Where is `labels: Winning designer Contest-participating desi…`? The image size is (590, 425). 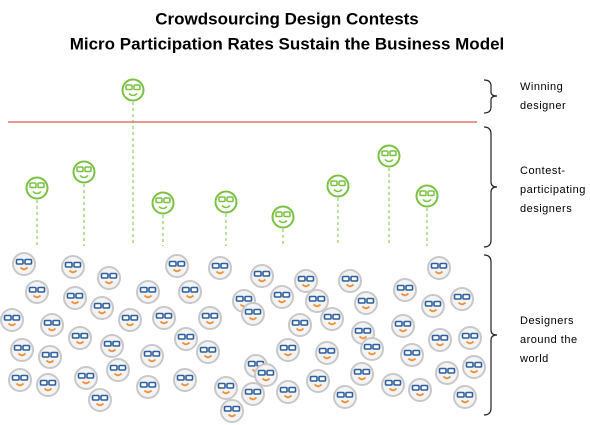
labels: Winning designer Contest-participating desi… is located at coordinates (552, 223).